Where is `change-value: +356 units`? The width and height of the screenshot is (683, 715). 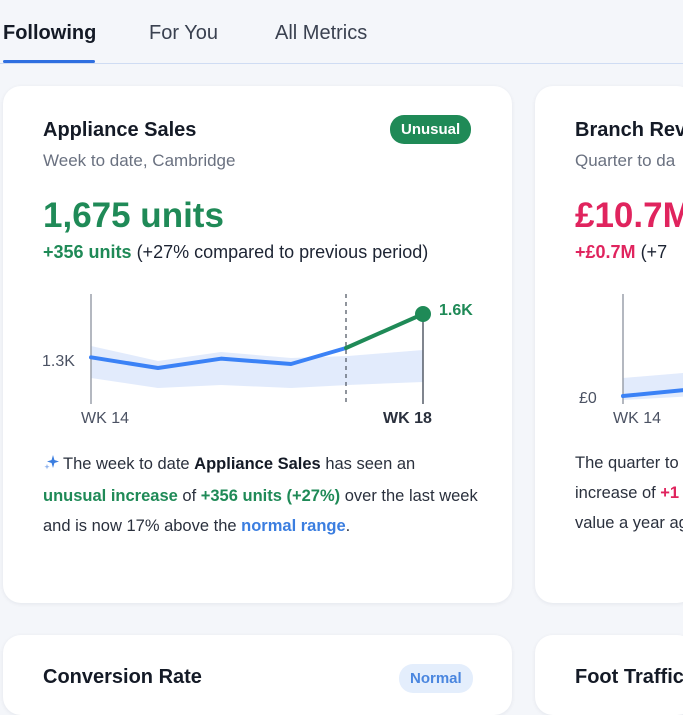
change-value: +356 units is located at coordinates (87, 252).